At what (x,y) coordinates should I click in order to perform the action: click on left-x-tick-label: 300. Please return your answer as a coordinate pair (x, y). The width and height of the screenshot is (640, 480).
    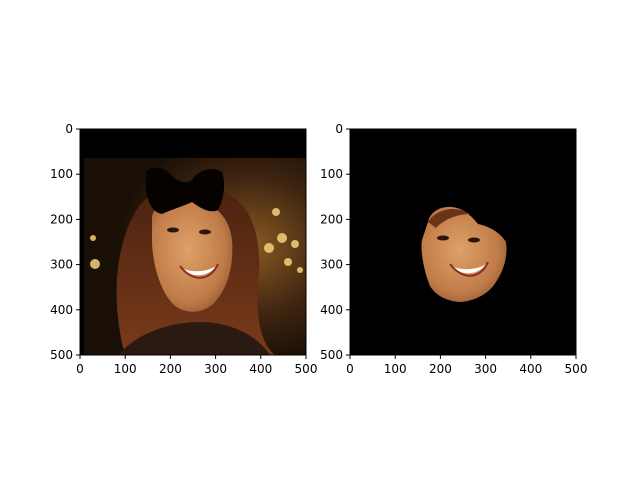
    Looking at the image, I should click on (215, 369).